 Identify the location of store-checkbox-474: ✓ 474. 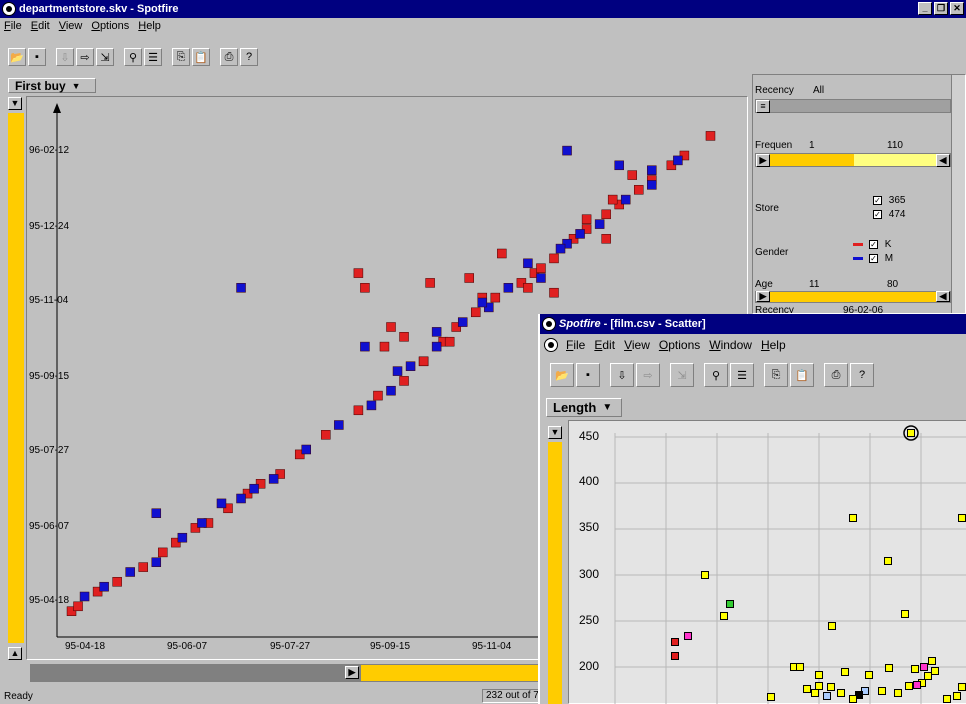
(889, 214).